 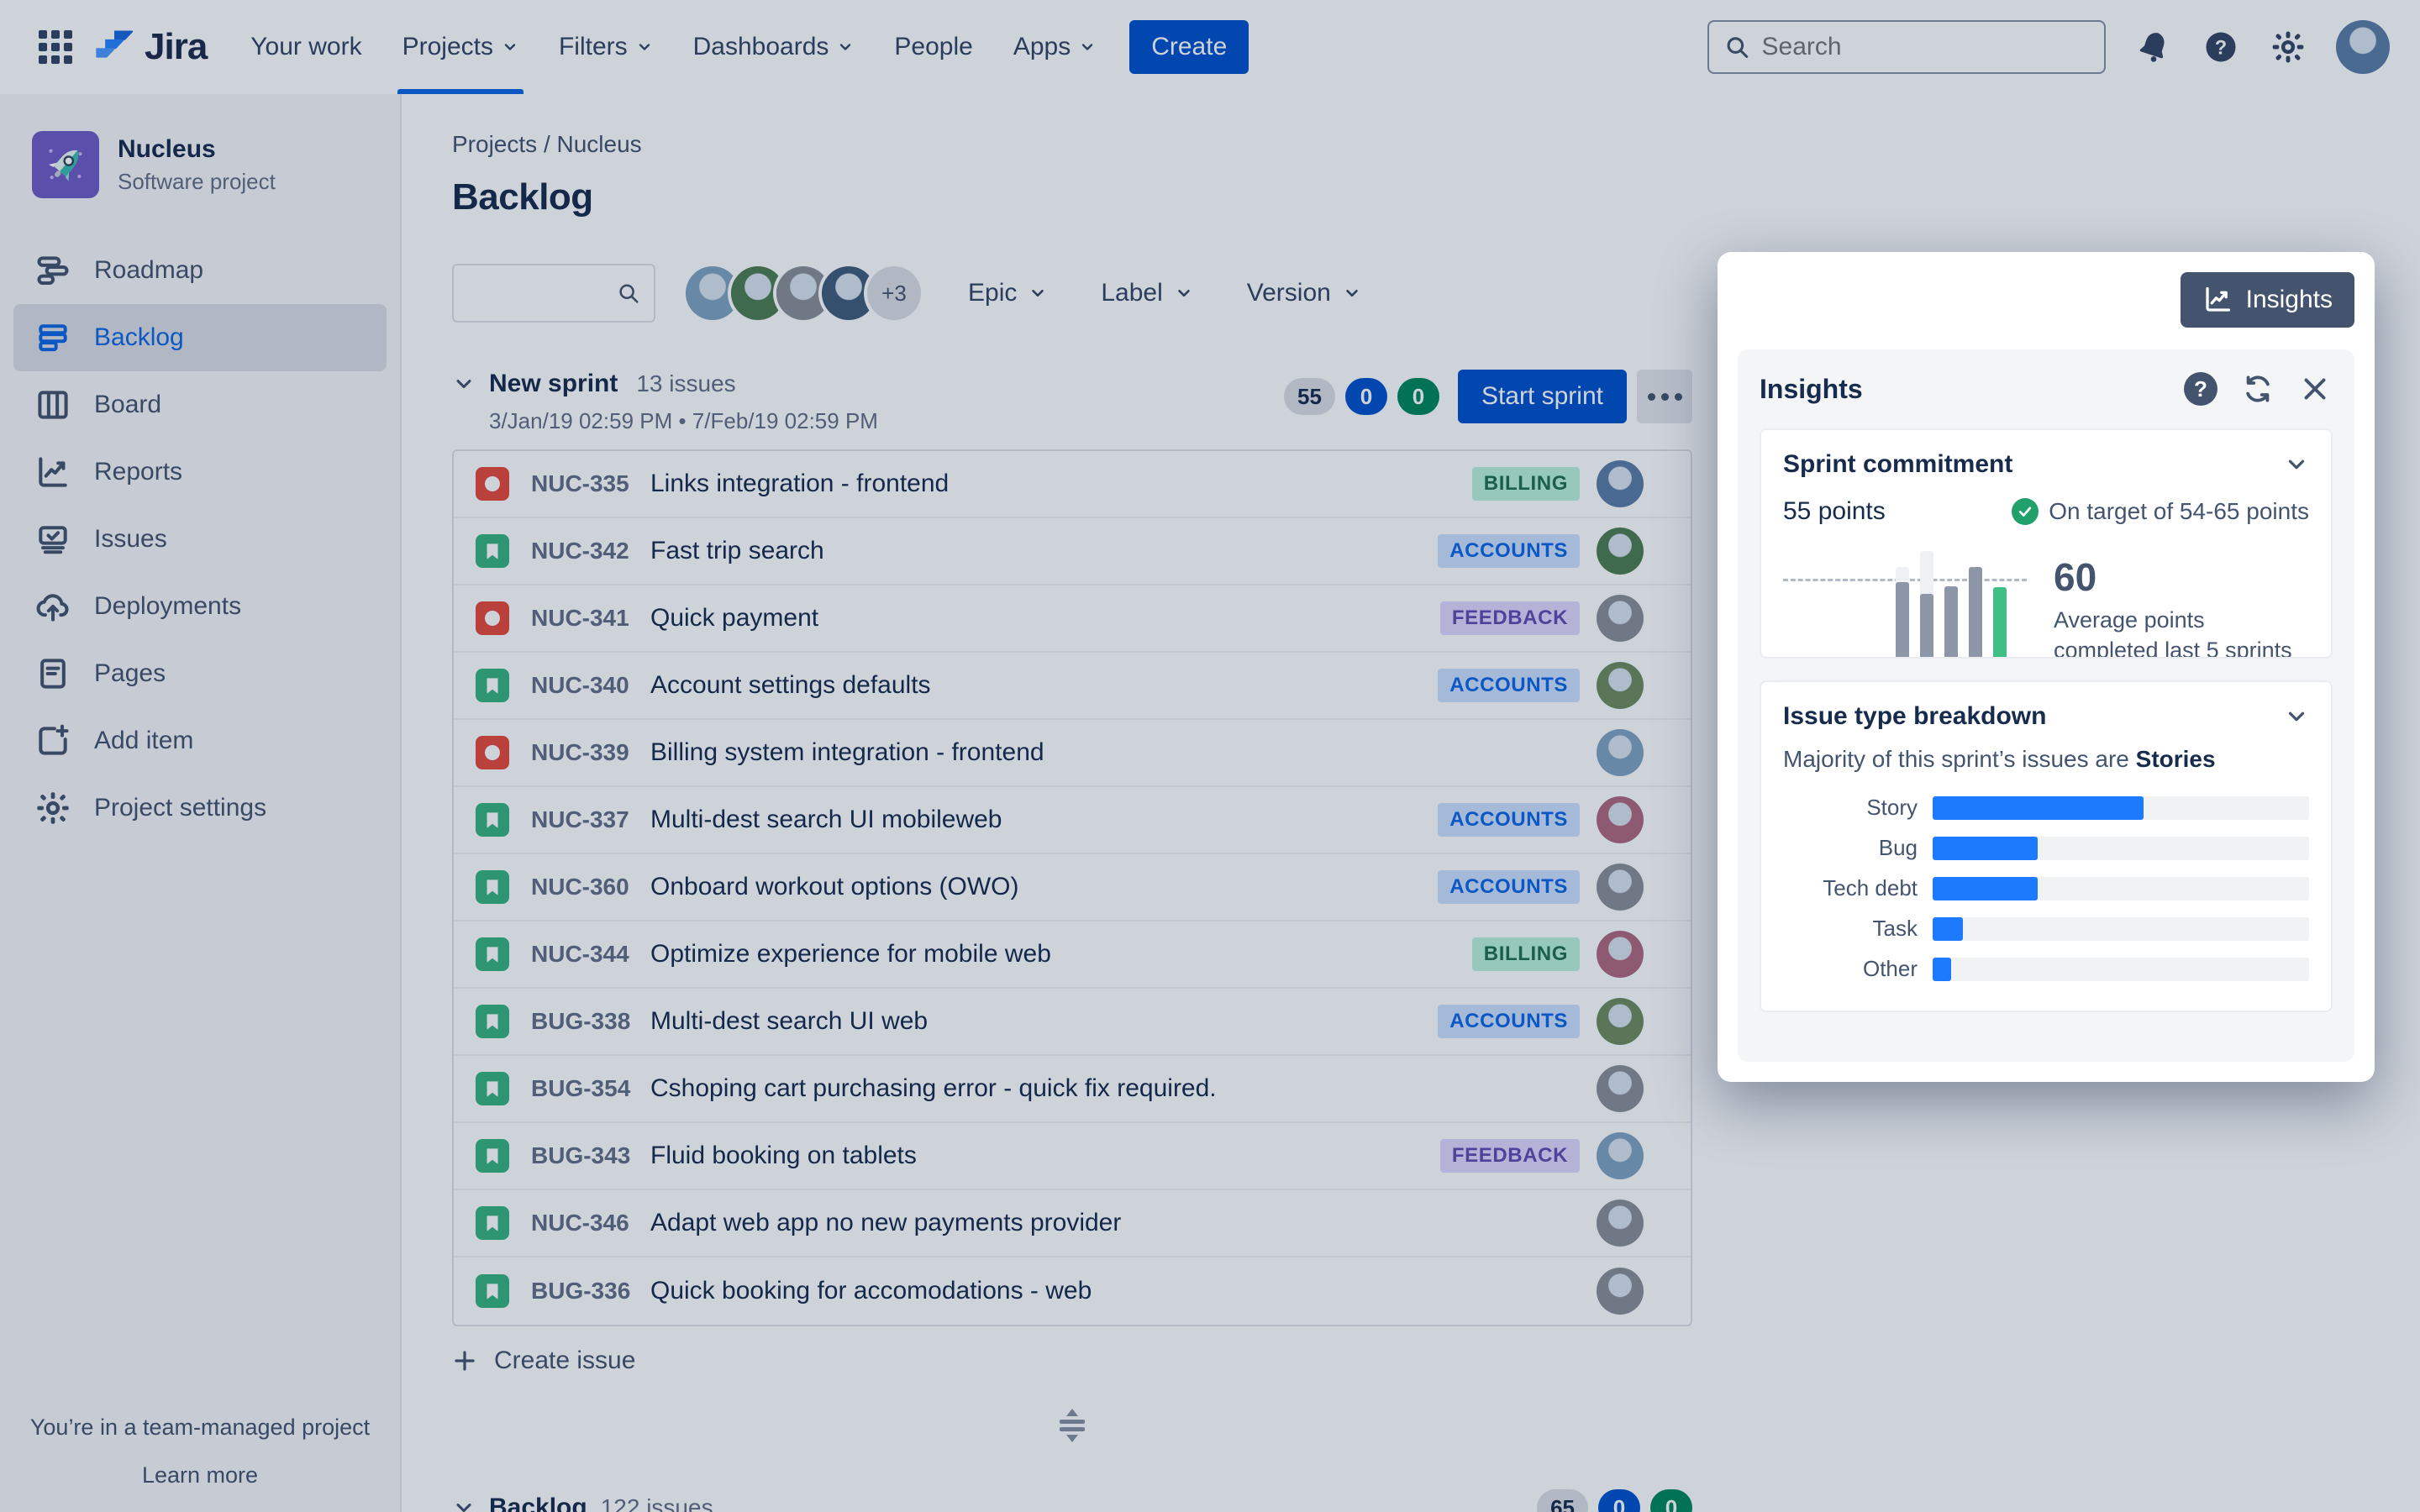 I want to click on issue-title: Onboard workout options (OWO), so click(x=834, y=886).